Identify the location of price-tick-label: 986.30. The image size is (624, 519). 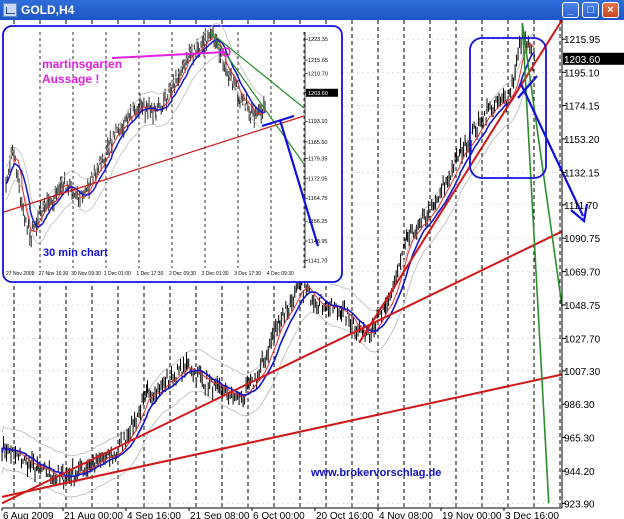
(579, 405).